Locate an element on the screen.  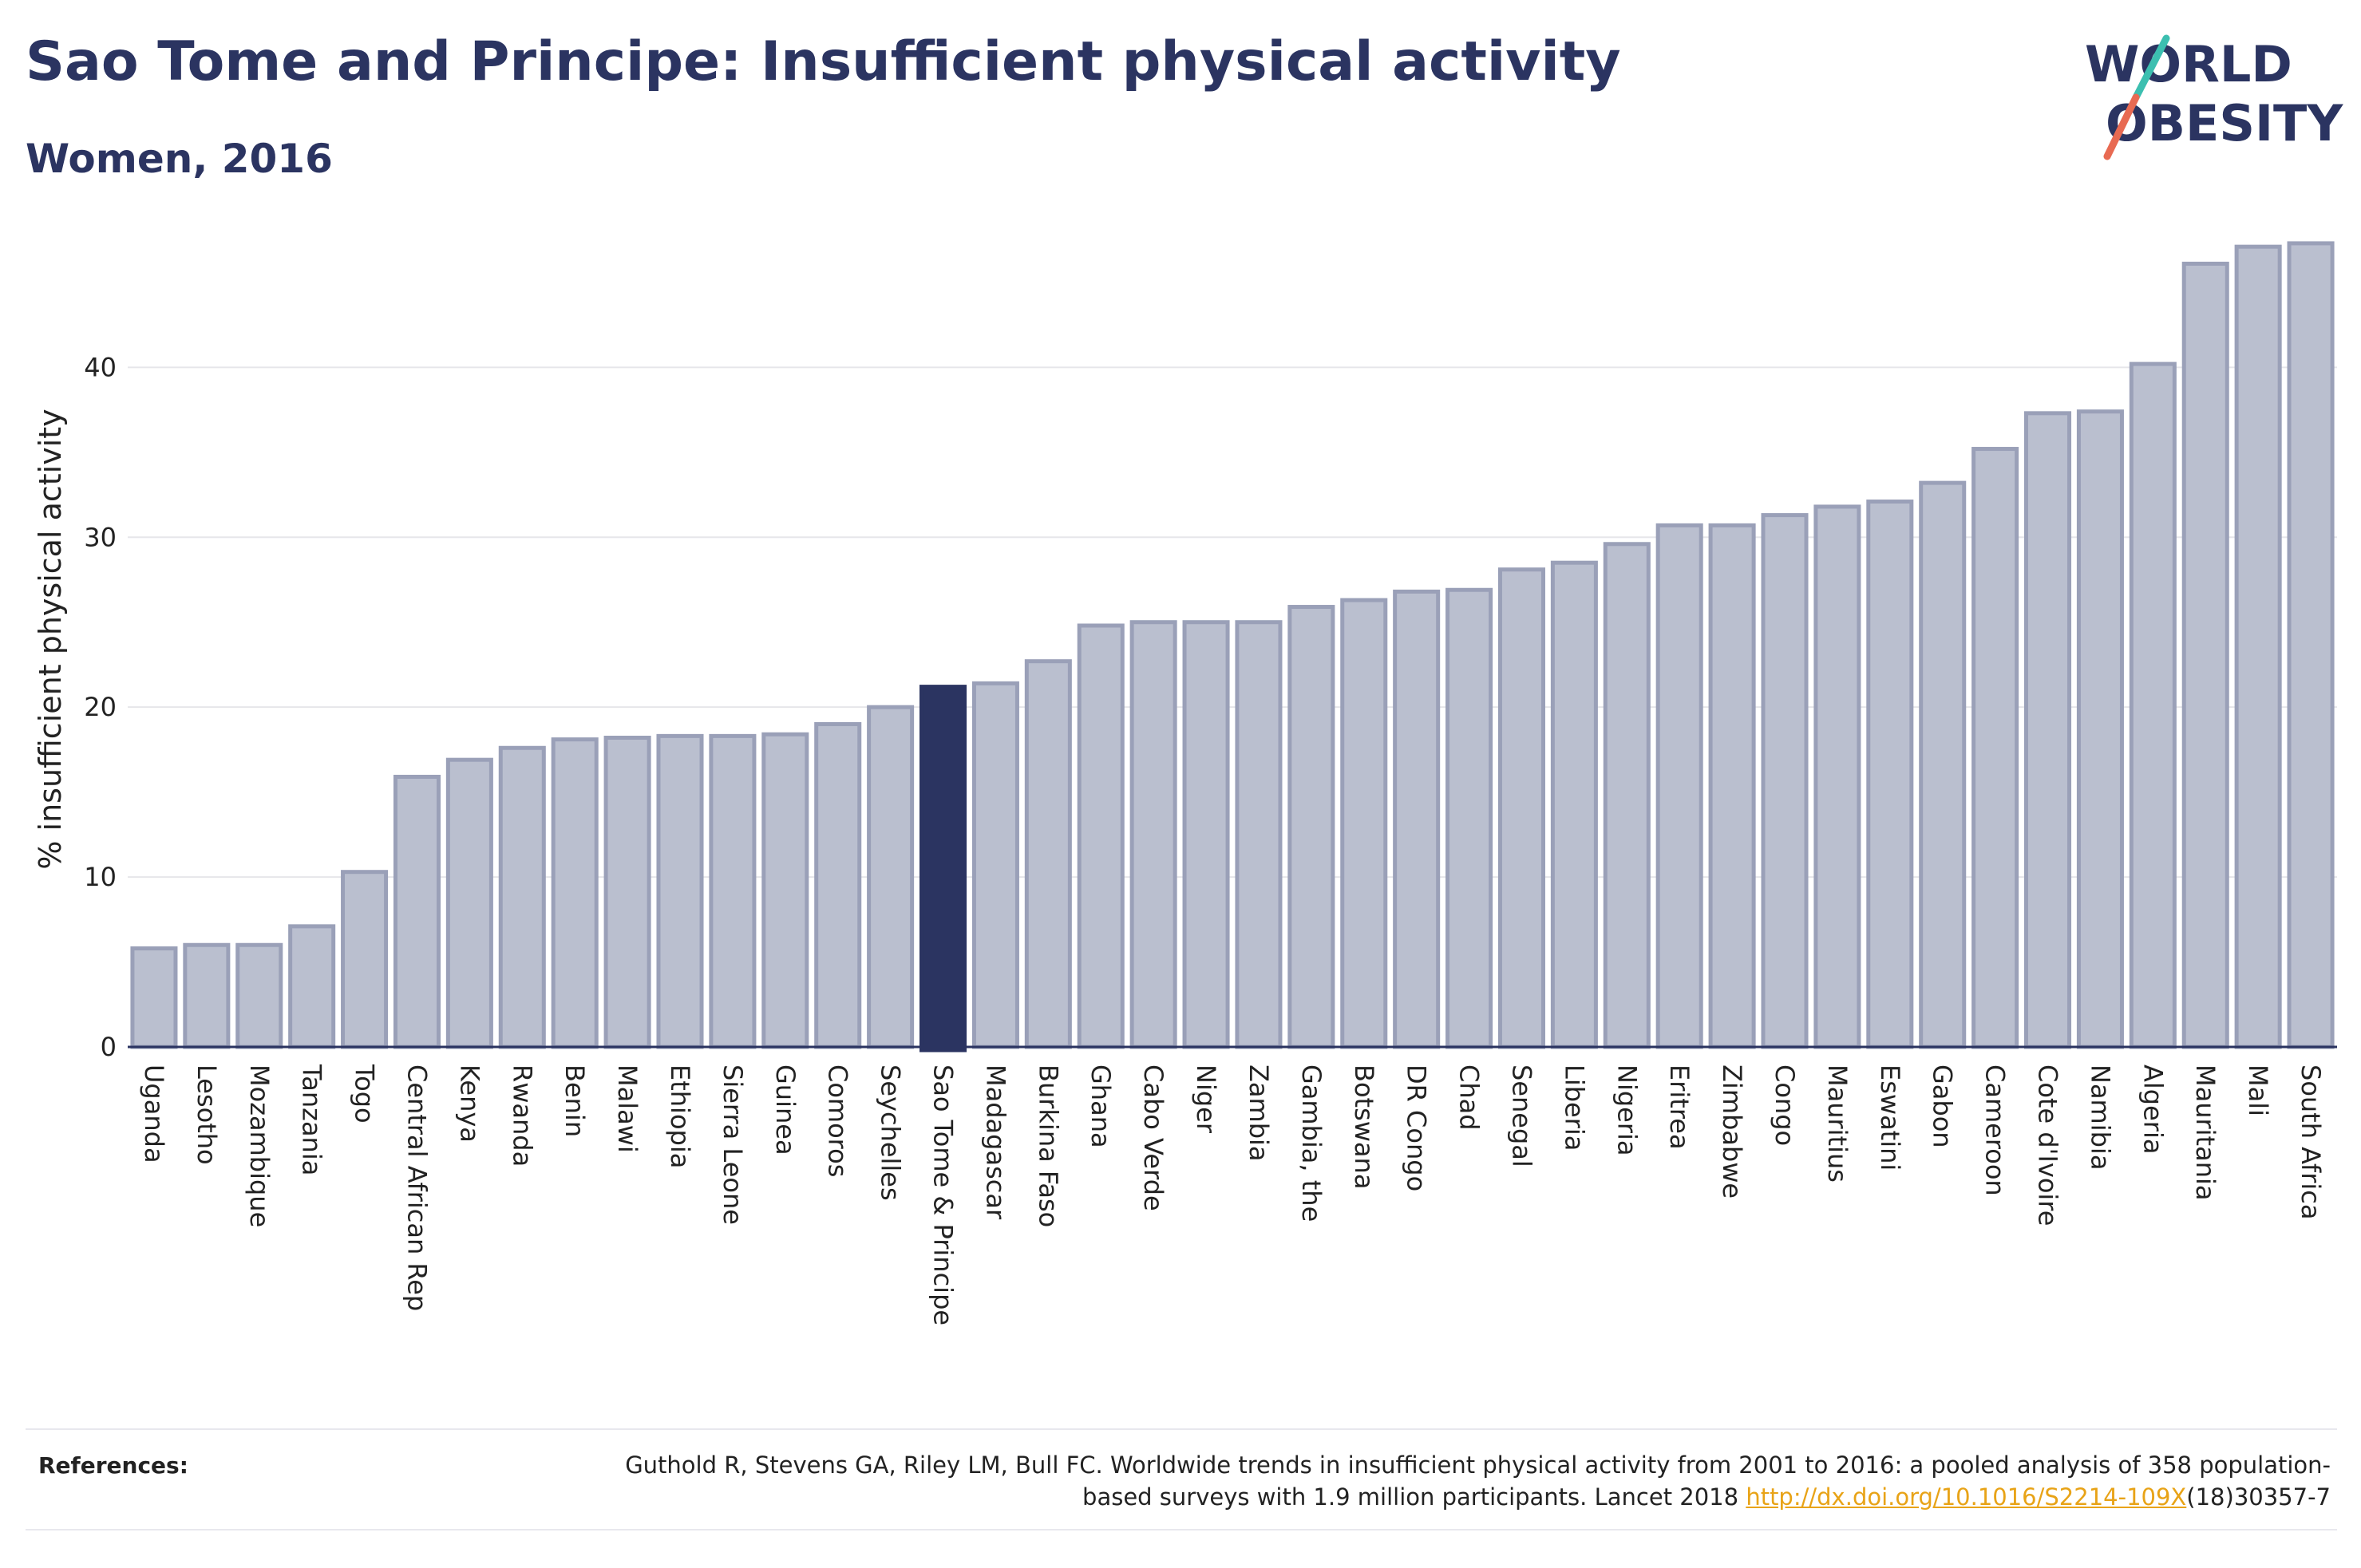
x-tick-label: Zimbabwe is located at coordinates (1732, 1131).